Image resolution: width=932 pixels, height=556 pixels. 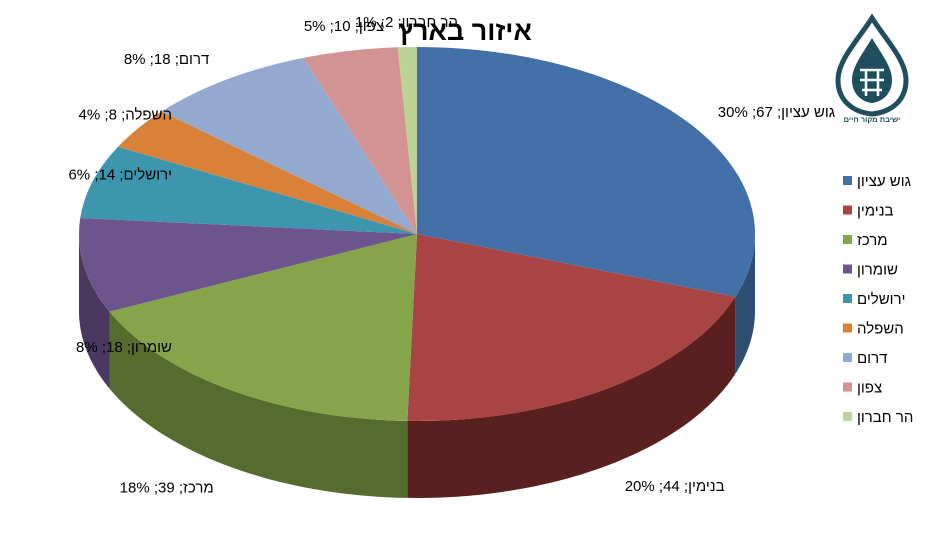 What do you see at coordinates (884, 181) in the screenshot?
I see `legend-label-0: גוש עציון` at bounding box center [884, 181].